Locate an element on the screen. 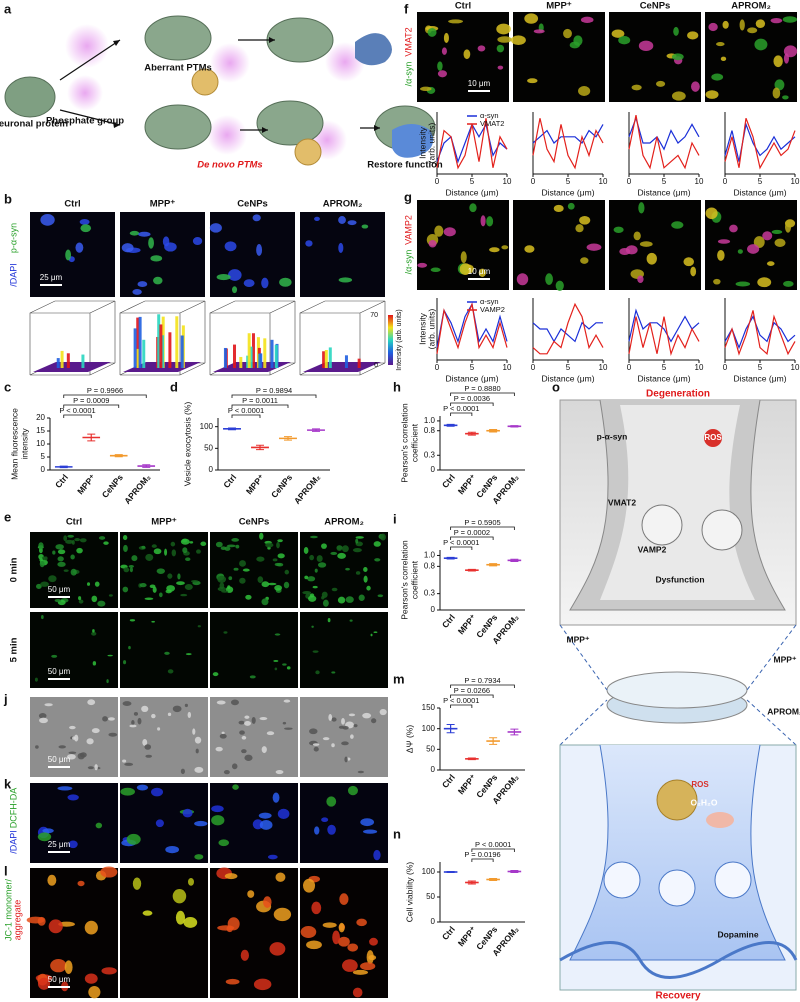 The image size is (800, 1002). colorbar-tick: 0 is located at coordinates (376, 365).